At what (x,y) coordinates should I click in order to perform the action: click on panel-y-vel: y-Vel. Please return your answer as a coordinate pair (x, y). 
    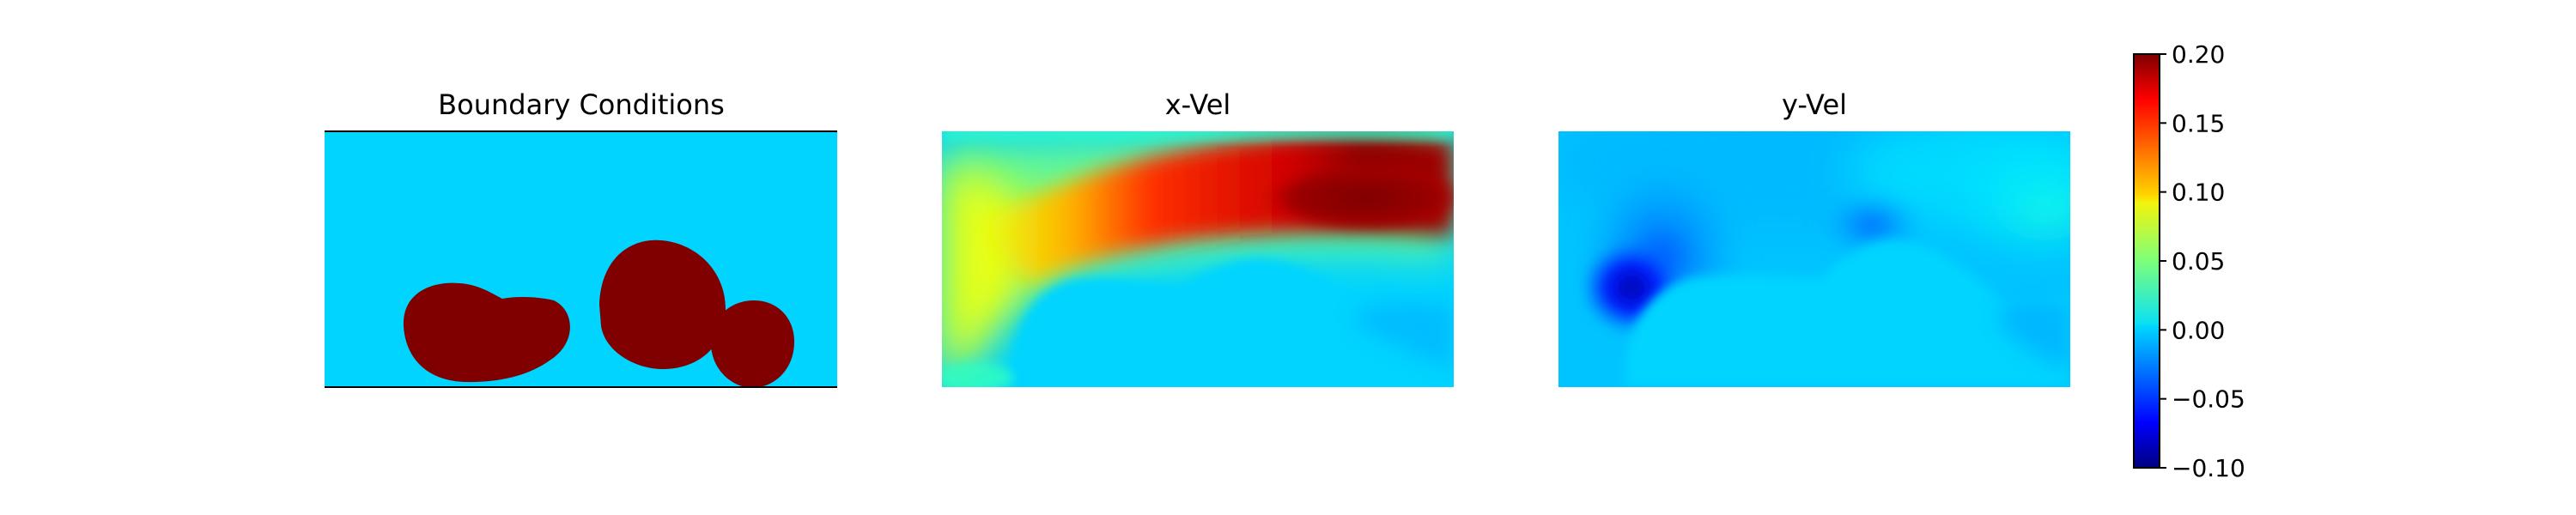
    Looking at the image, I should click on (1814, 237).